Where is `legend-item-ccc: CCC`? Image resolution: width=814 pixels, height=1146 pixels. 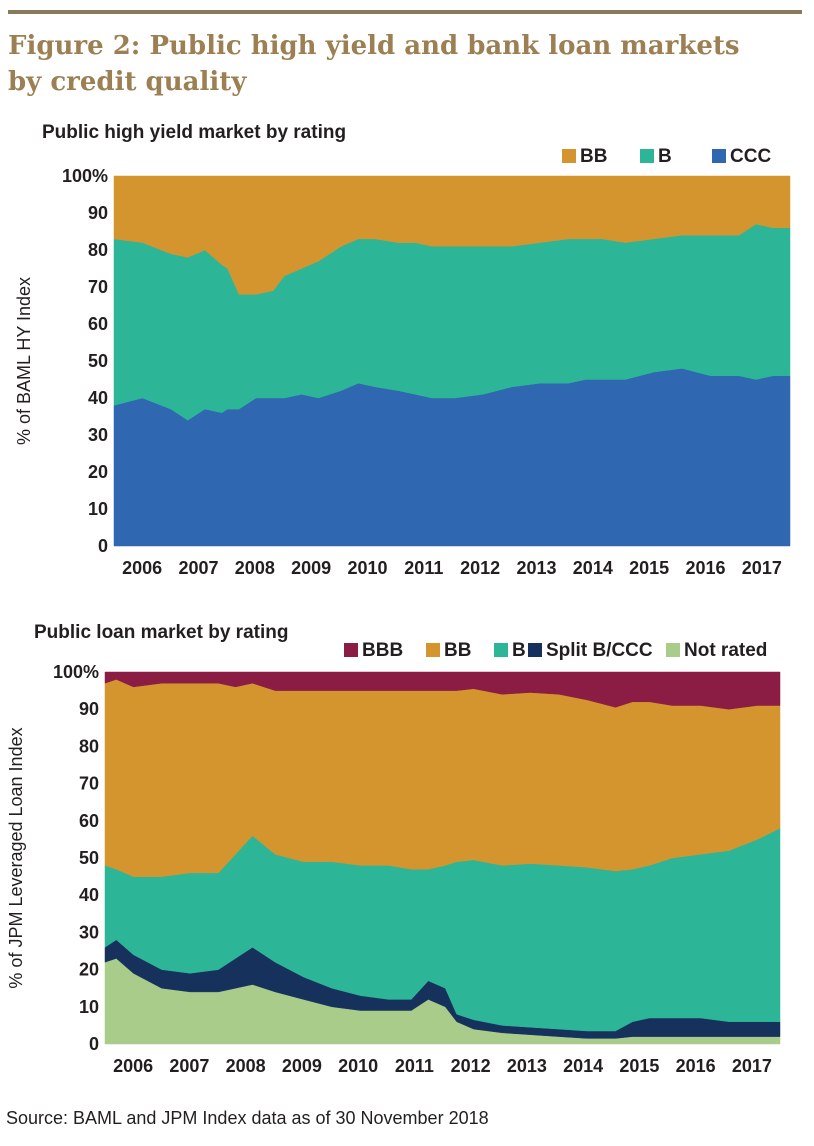 legend-item-ccc: CCC is located at coordinates (741, 156).